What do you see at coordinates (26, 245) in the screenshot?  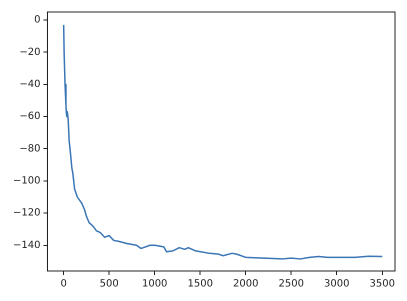 I see `y-tick-label: −140` at bounding box center [26, 245].